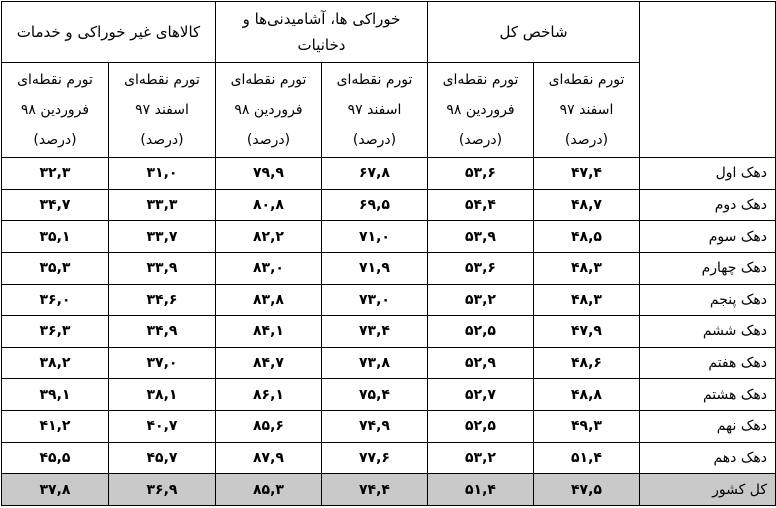 Image resolution: width=776 pixels, height=508 pixels. I want to click on table-row: دهک هشتم ۴۸,۸ ۵۲,۷ ۷۵,۴ ۸۶,۱ ۳۸,۱ ۳۹,۱, so click(388, 394).